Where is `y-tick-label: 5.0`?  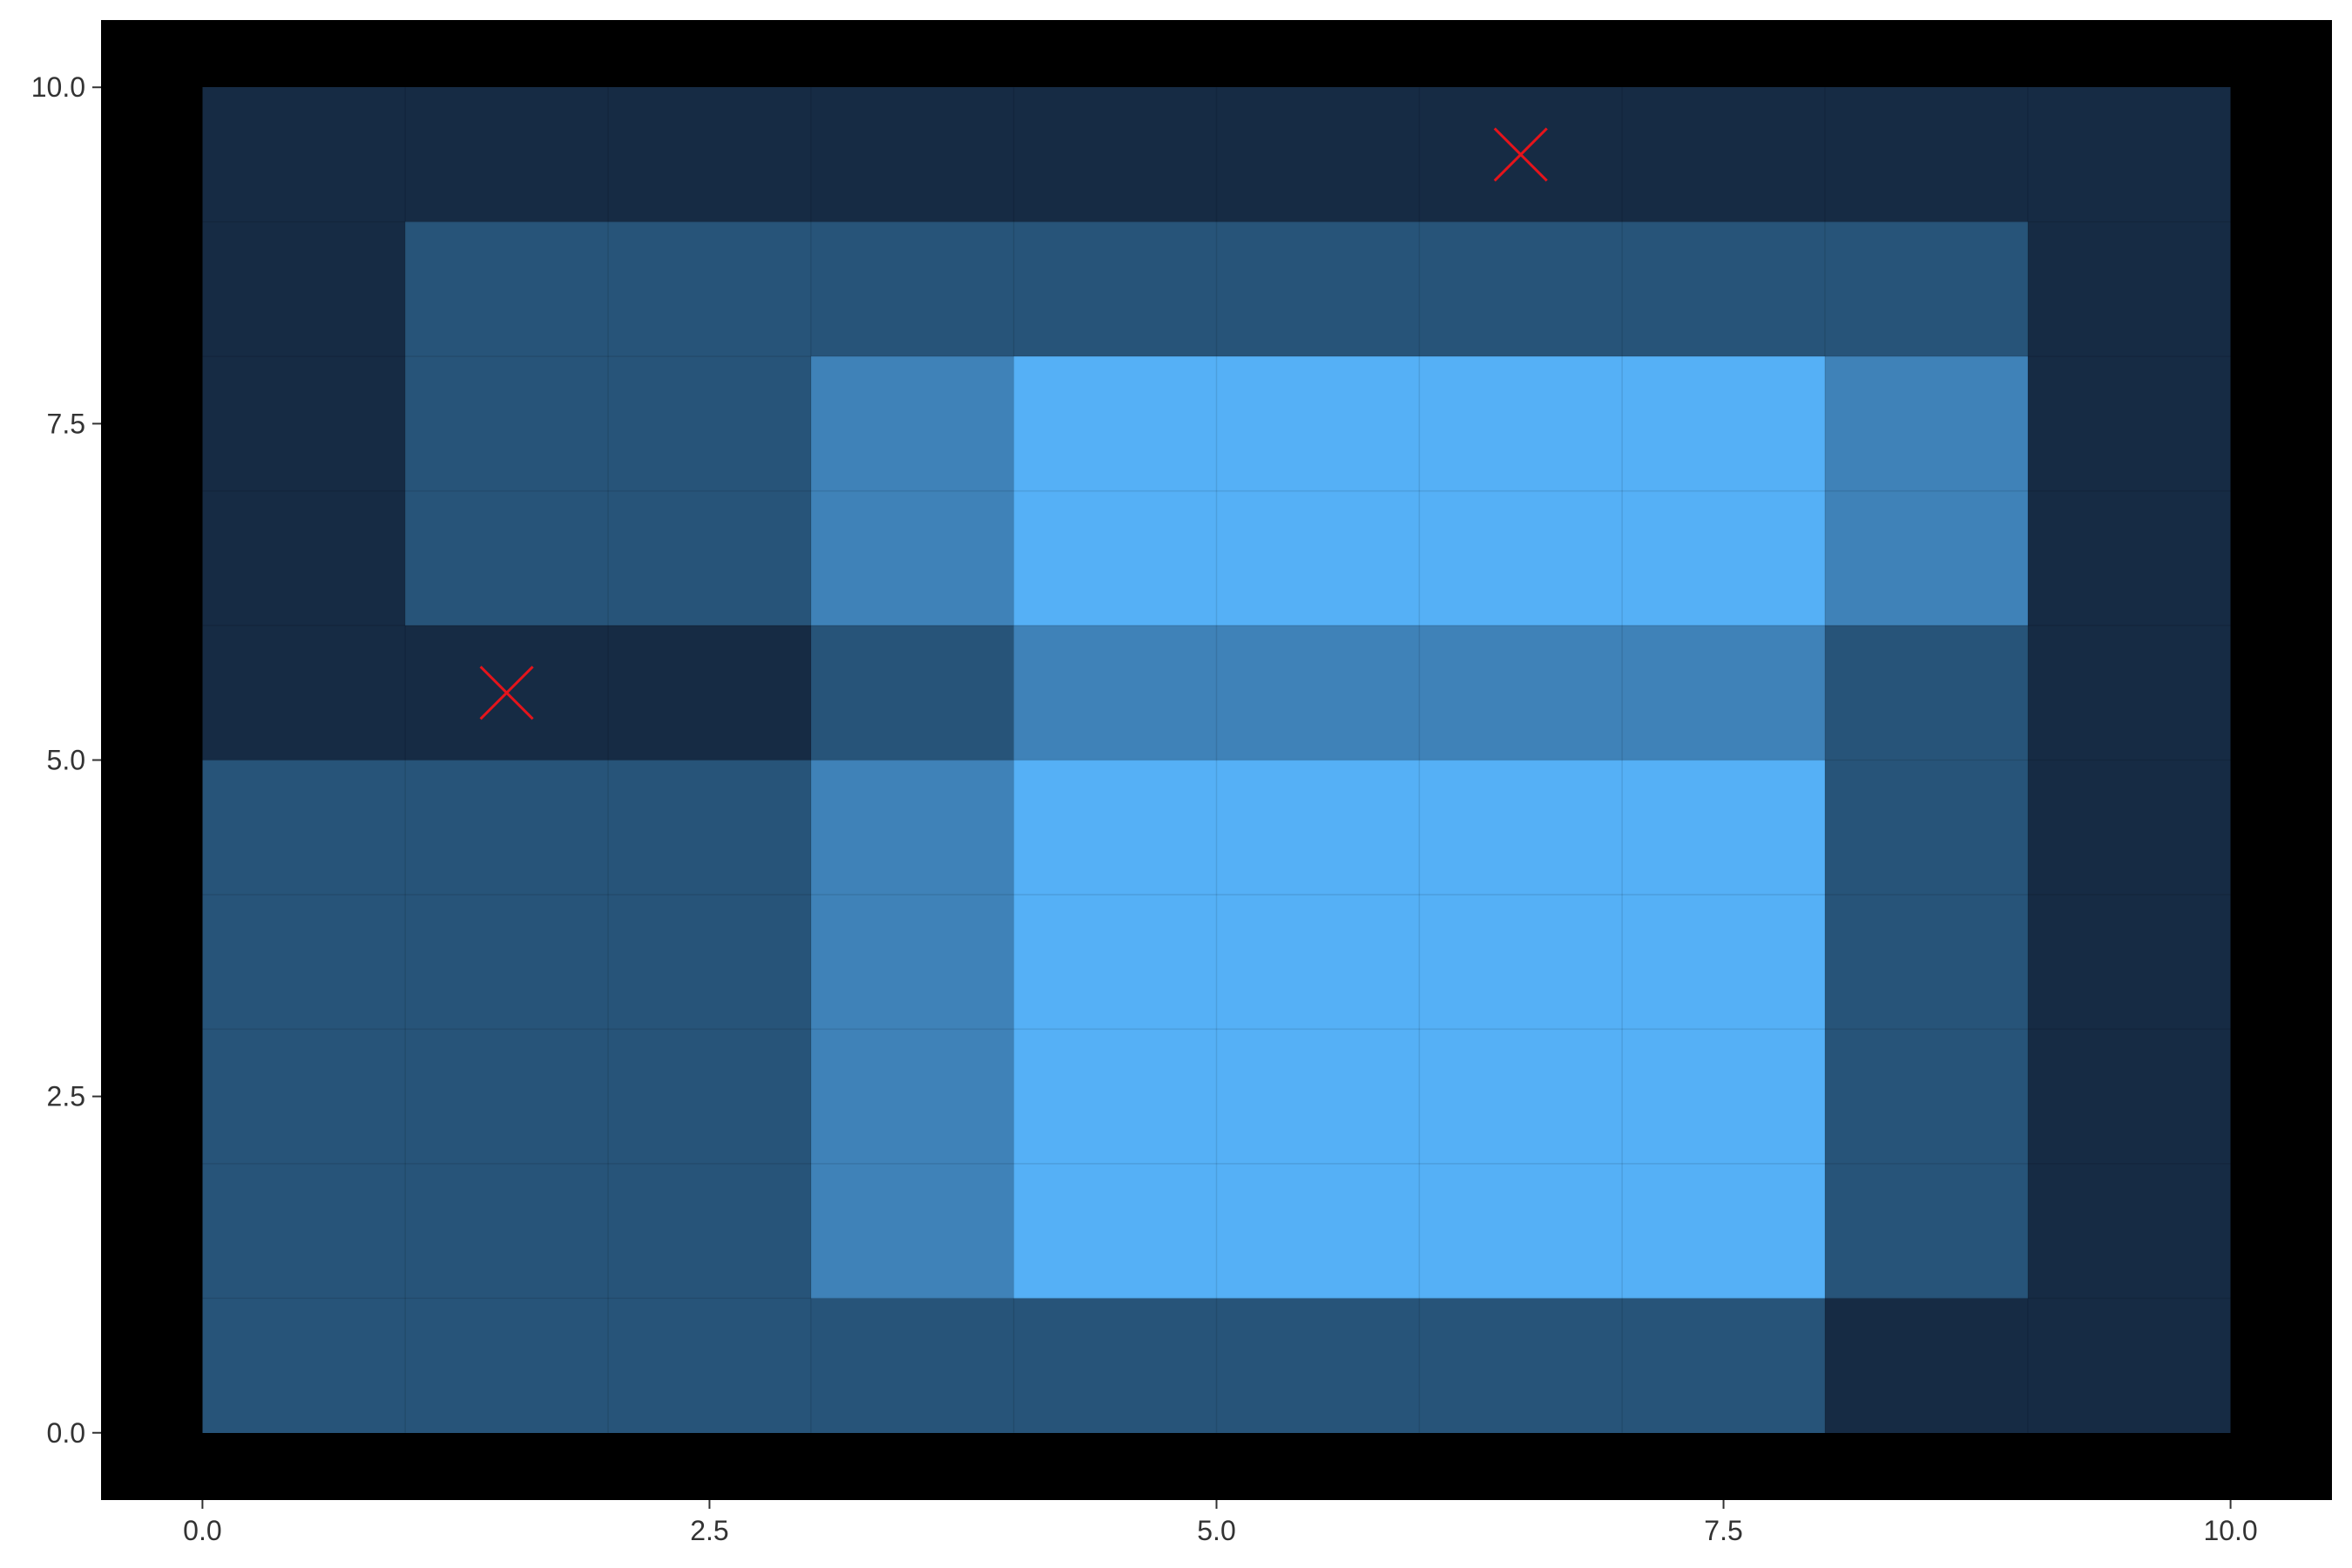 y-tick-label: 5.0 is located at coordinates (66, 761).